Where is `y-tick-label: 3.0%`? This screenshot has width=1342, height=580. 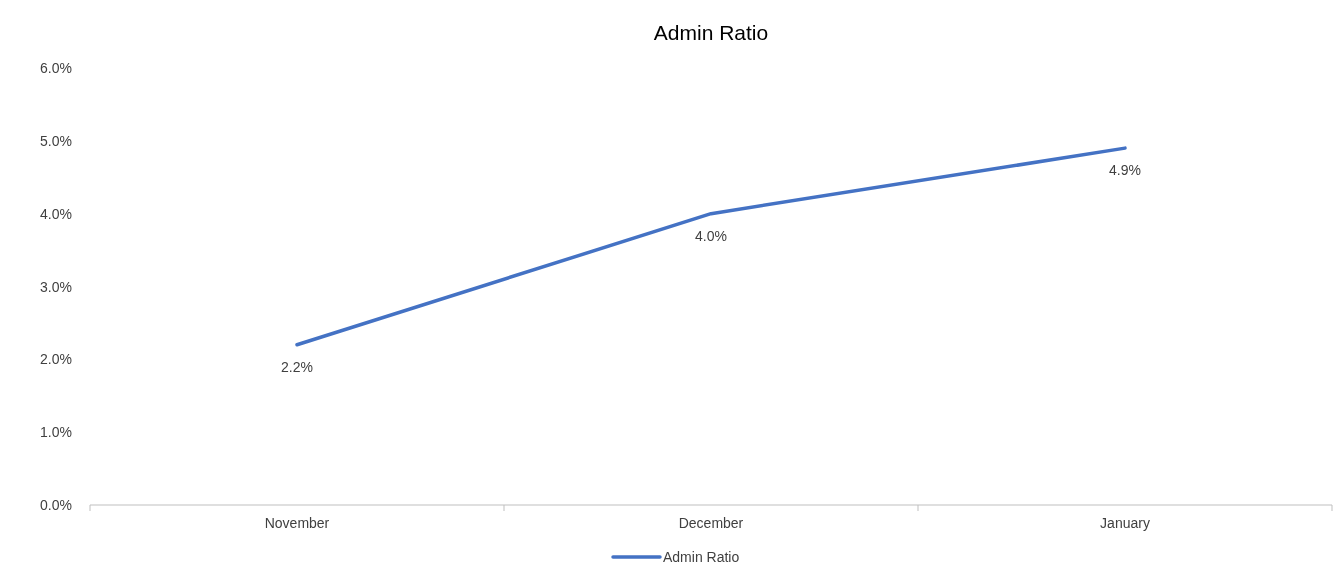 y-tick-label: 3.0% is located at coordinates (56, 286).